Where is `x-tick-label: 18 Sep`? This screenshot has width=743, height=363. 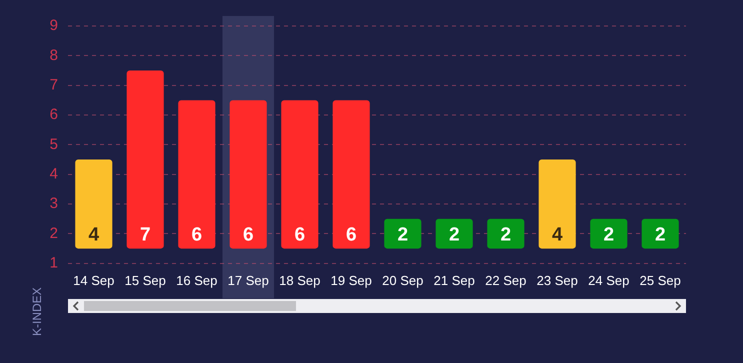 x-tick-label: 18 Sep is located at coordinates (299, 280).